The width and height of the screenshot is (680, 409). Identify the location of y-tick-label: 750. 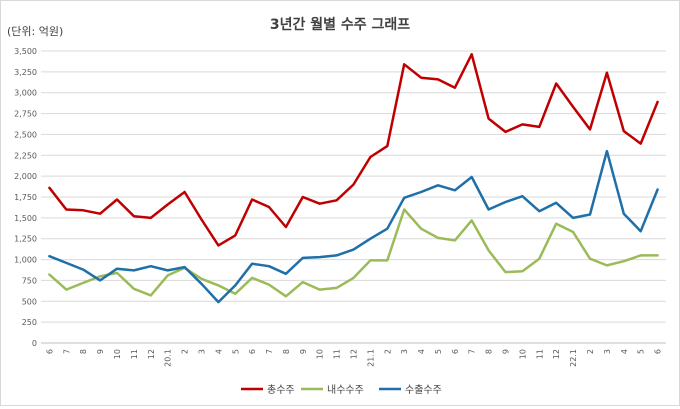
(29, 280).